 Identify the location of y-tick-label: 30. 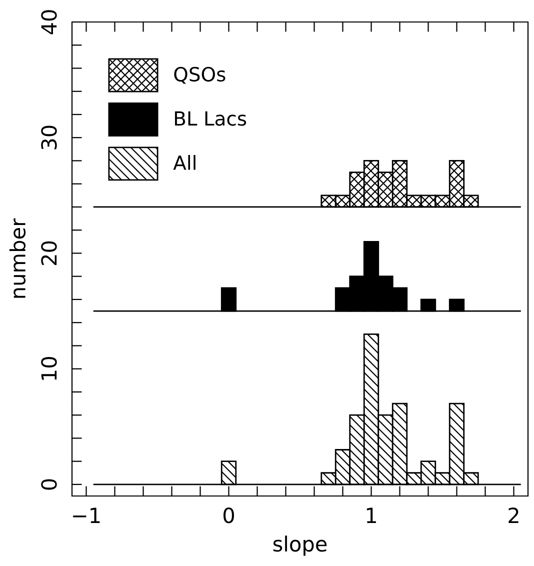
(49, 138).